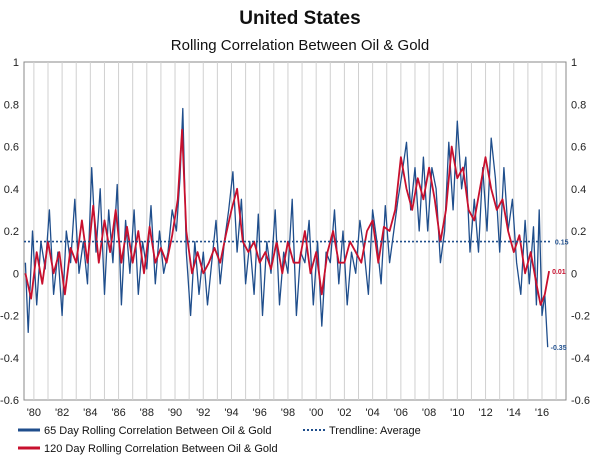 This screenshot has height=467, width=600. Describe the element at coordinates (34, 413) in the screenshot. I see `x-tick-label: '80` at that location.